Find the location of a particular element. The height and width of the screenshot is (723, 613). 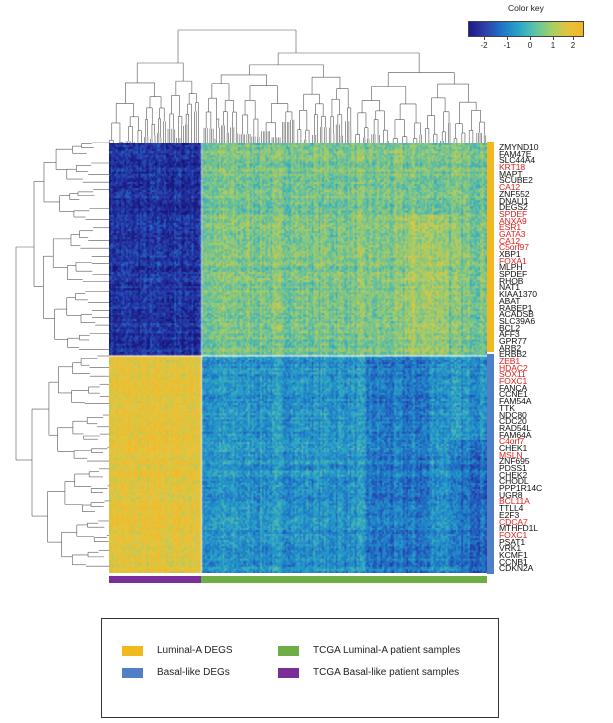

gene-label: CDC20 is located at coordinates (513, 421).